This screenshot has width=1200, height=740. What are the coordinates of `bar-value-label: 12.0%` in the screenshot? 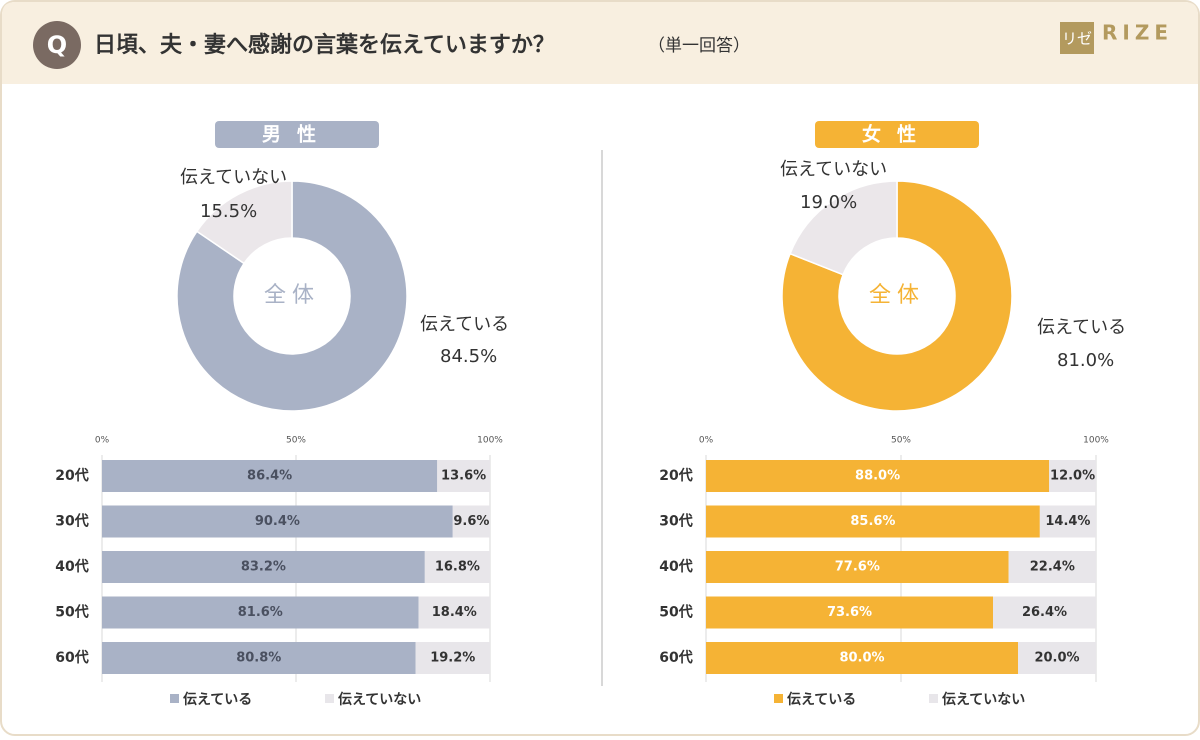 It's located at (1072, 476).